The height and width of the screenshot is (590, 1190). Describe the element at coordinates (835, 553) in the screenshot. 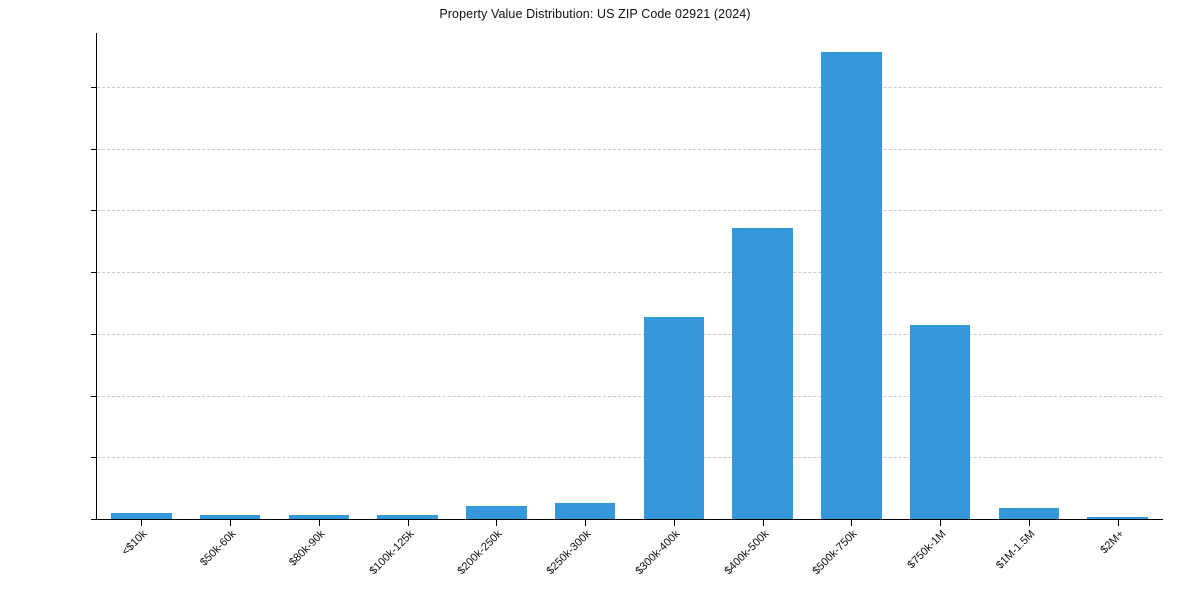

I see `x-tick-label: $500k-750k` at that location.